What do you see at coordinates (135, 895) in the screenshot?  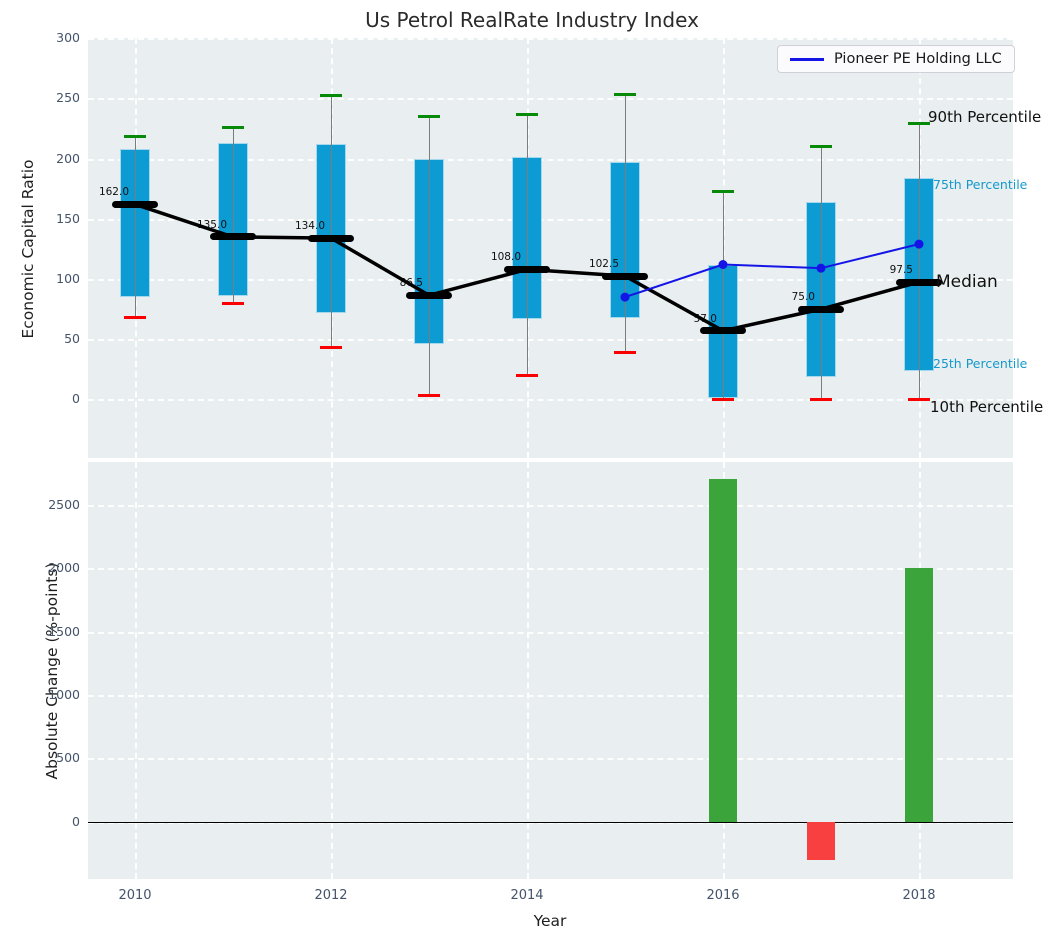 I see `x-tick-label: 2010` at bounding box center [135, 895].